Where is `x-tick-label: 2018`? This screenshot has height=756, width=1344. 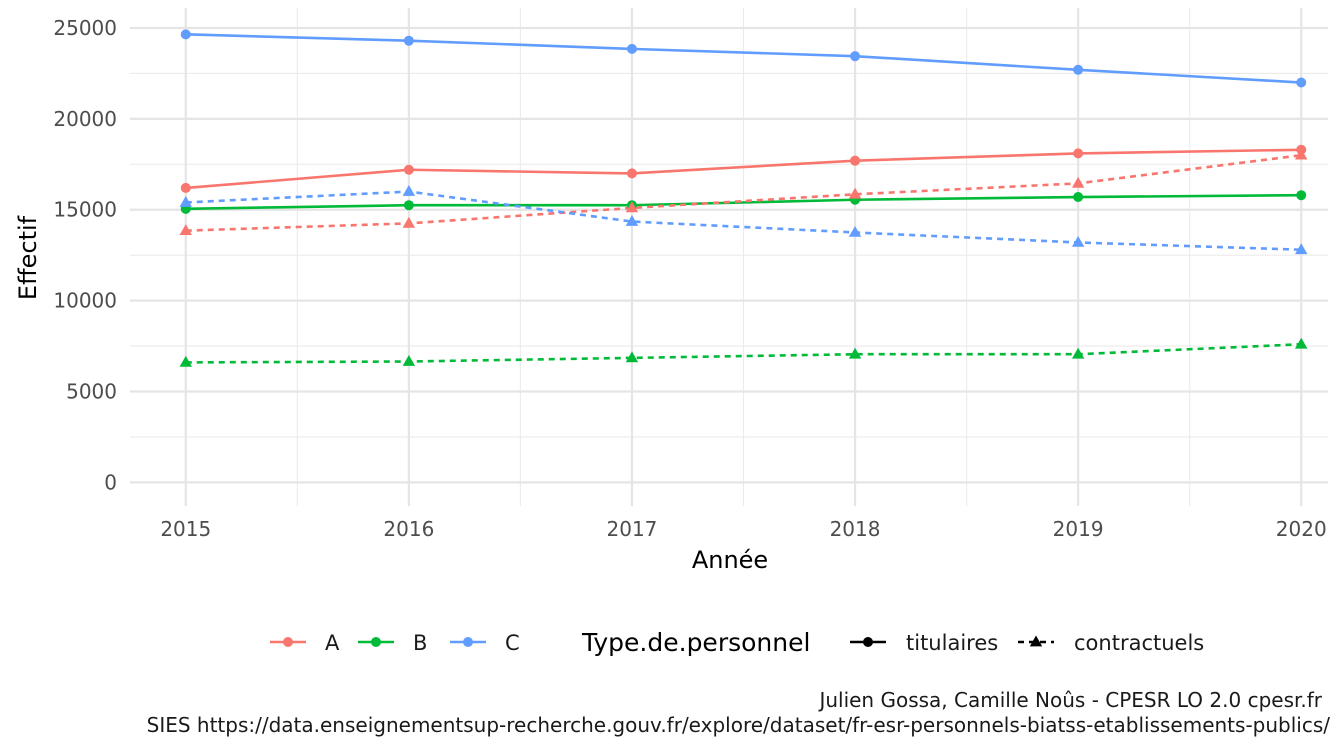 x-tick-label: 2018 is located at coordinates (855, 529).